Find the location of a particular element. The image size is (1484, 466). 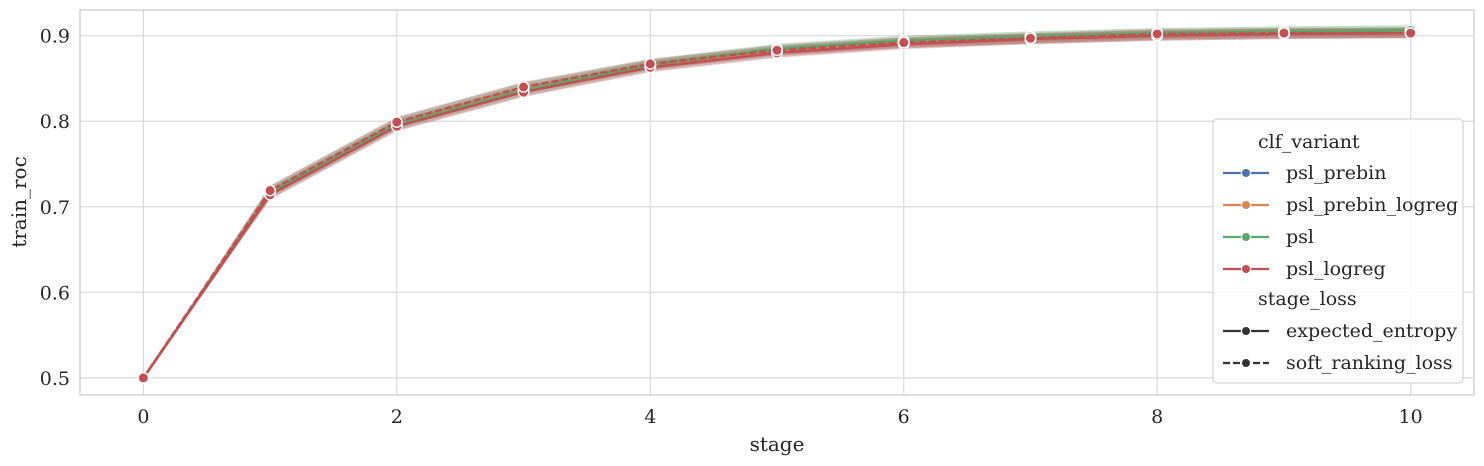

x-tick-label: 0 is located at coordinates (143, 417).